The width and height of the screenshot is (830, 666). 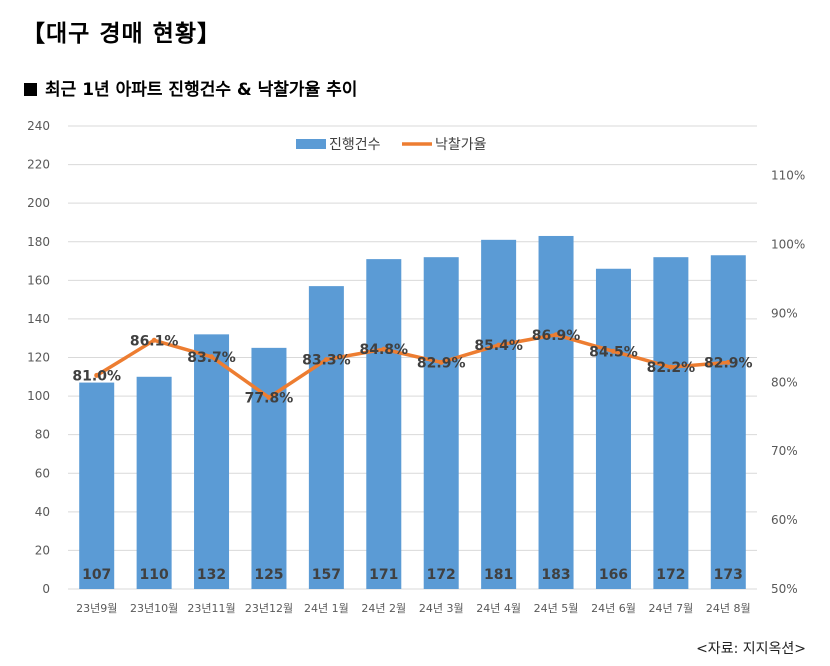 I want to click on bar-value-label: 166, so click(x=613, y=575).